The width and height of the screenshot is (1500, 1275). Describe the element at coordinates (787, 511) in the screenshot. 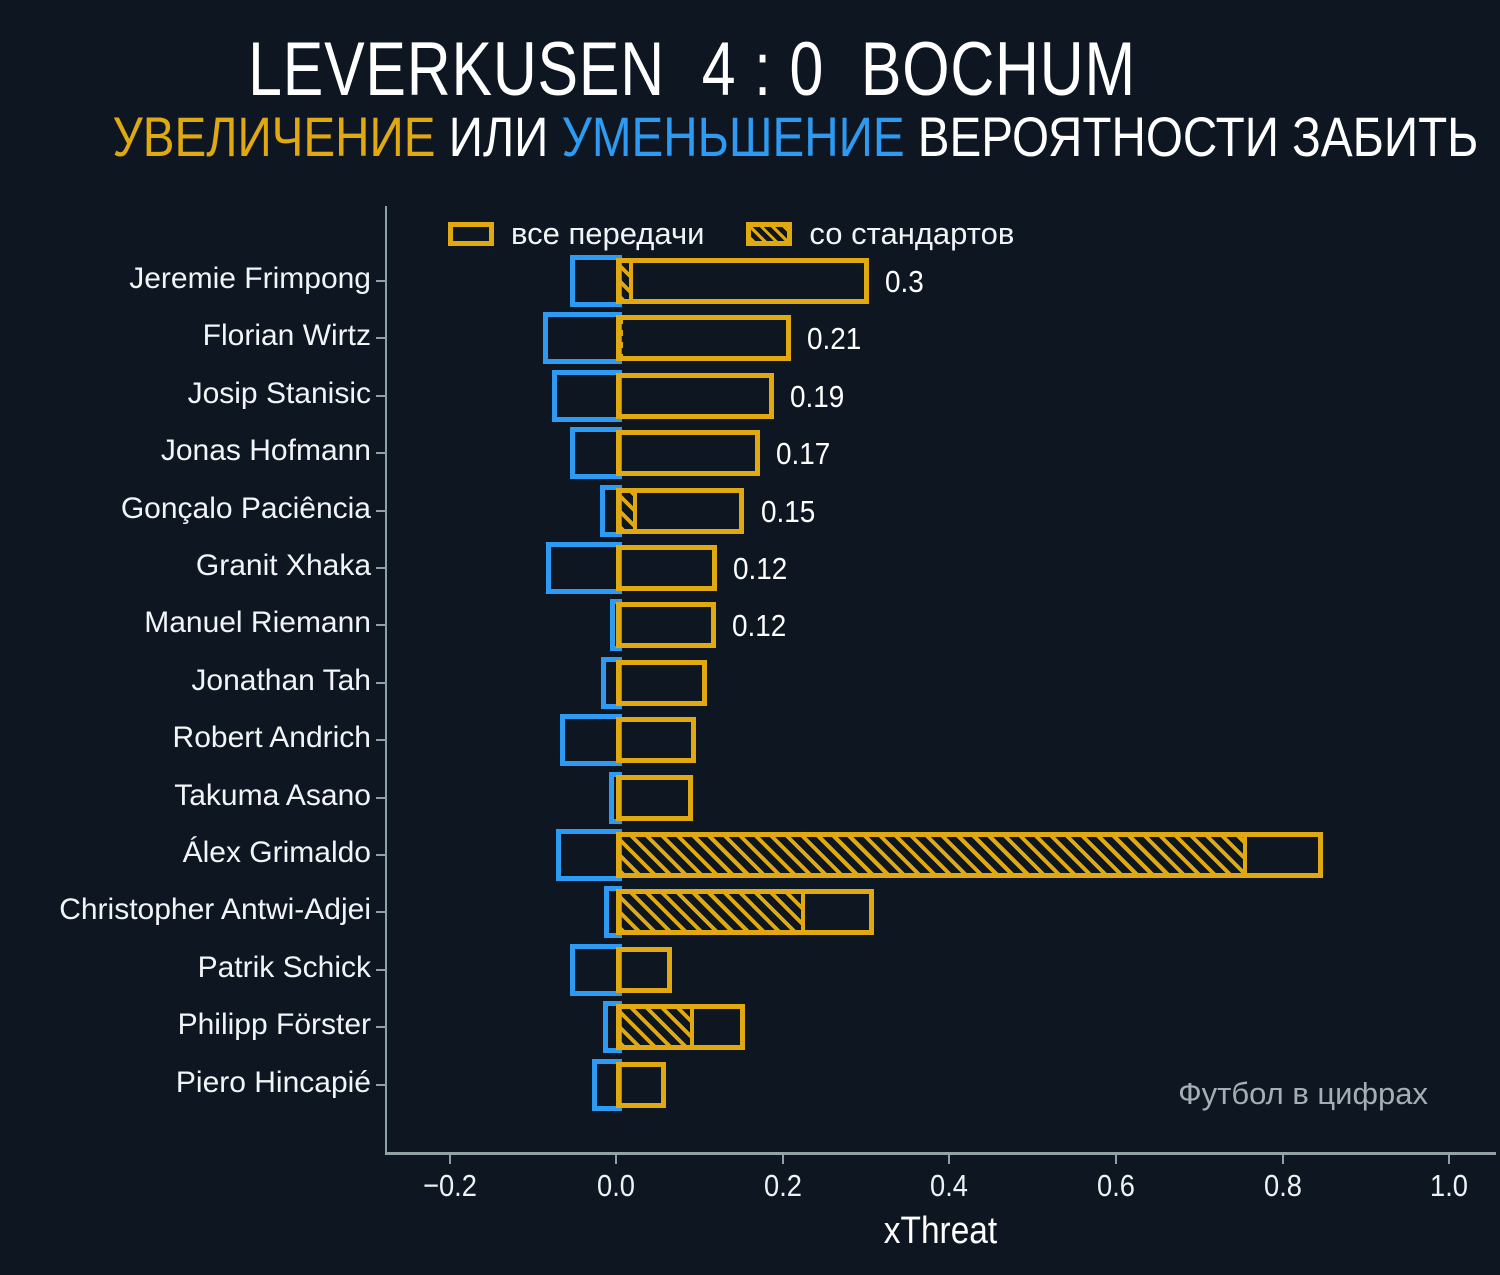

I see `value-label: 0.15` at that location.